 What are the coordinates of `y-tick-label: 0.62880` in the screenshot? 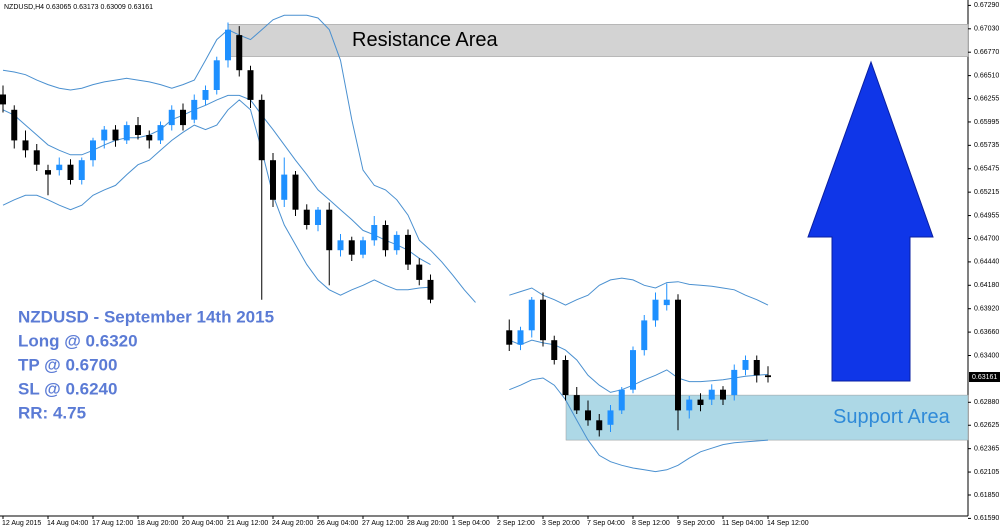 It's located at (986, 402).